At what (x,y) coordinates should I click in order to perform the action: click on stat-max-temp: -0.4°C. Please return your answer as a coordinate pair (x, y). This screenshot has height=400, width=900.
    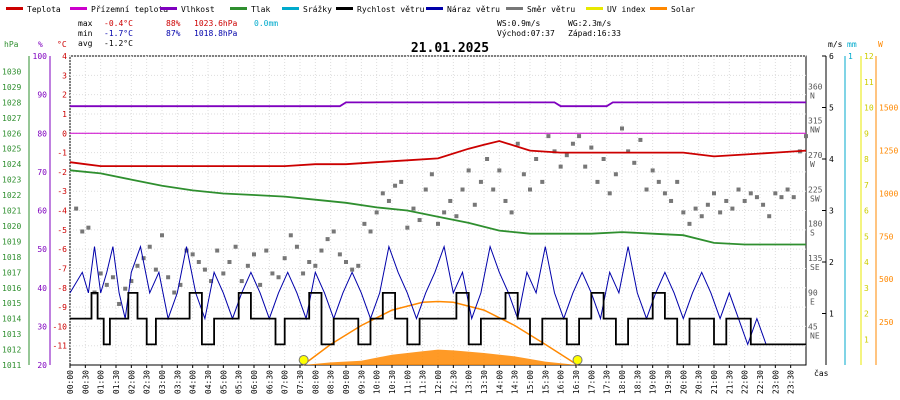
    Looking at the image, I should click on (118, 23).